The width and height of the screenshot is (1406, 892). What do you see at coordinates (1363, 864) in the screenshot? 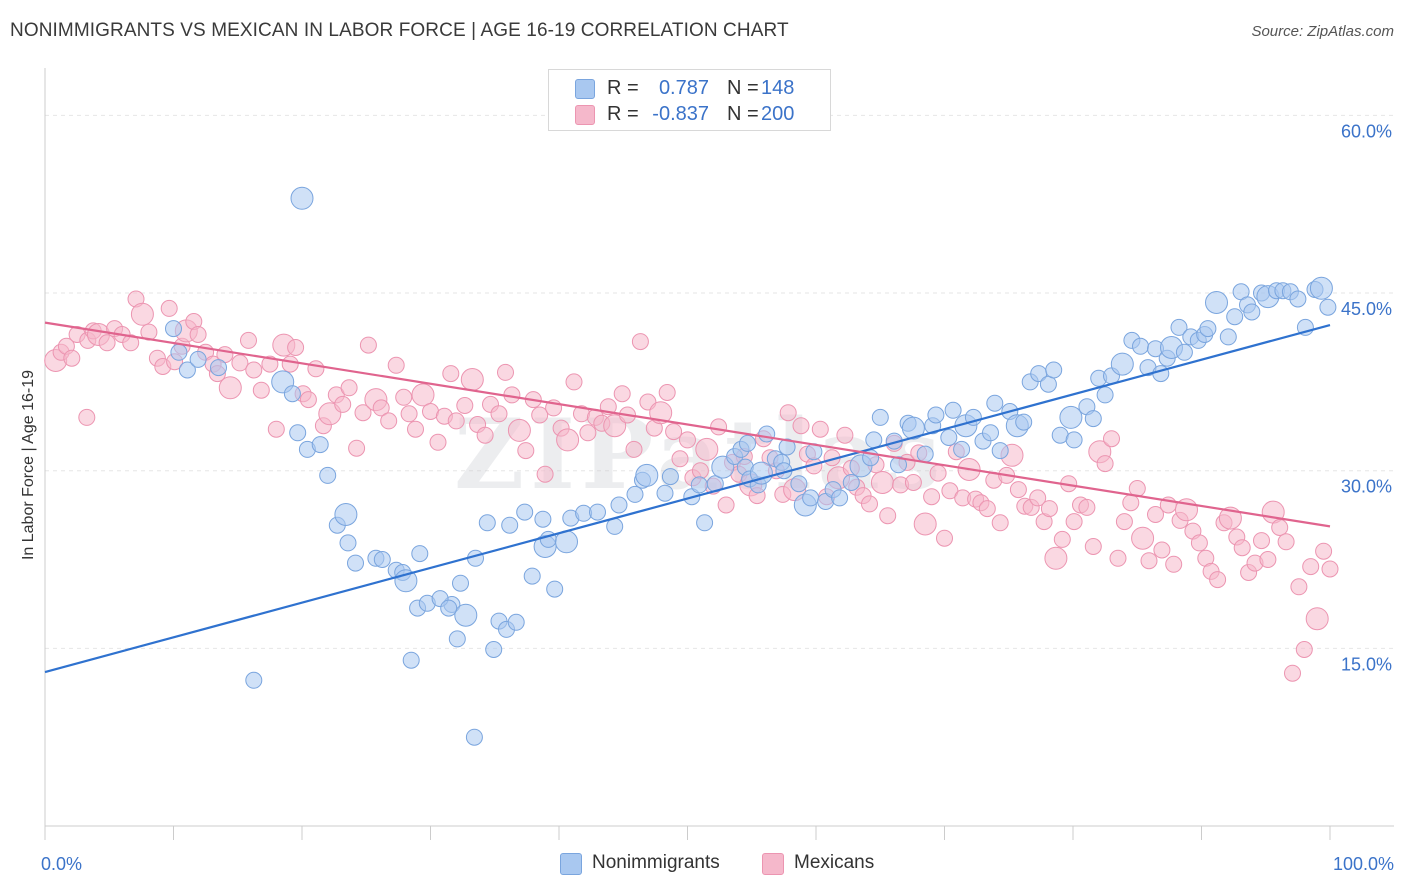
I see `x-tick-label: 100.0%` at bounding box center [1363, 864].